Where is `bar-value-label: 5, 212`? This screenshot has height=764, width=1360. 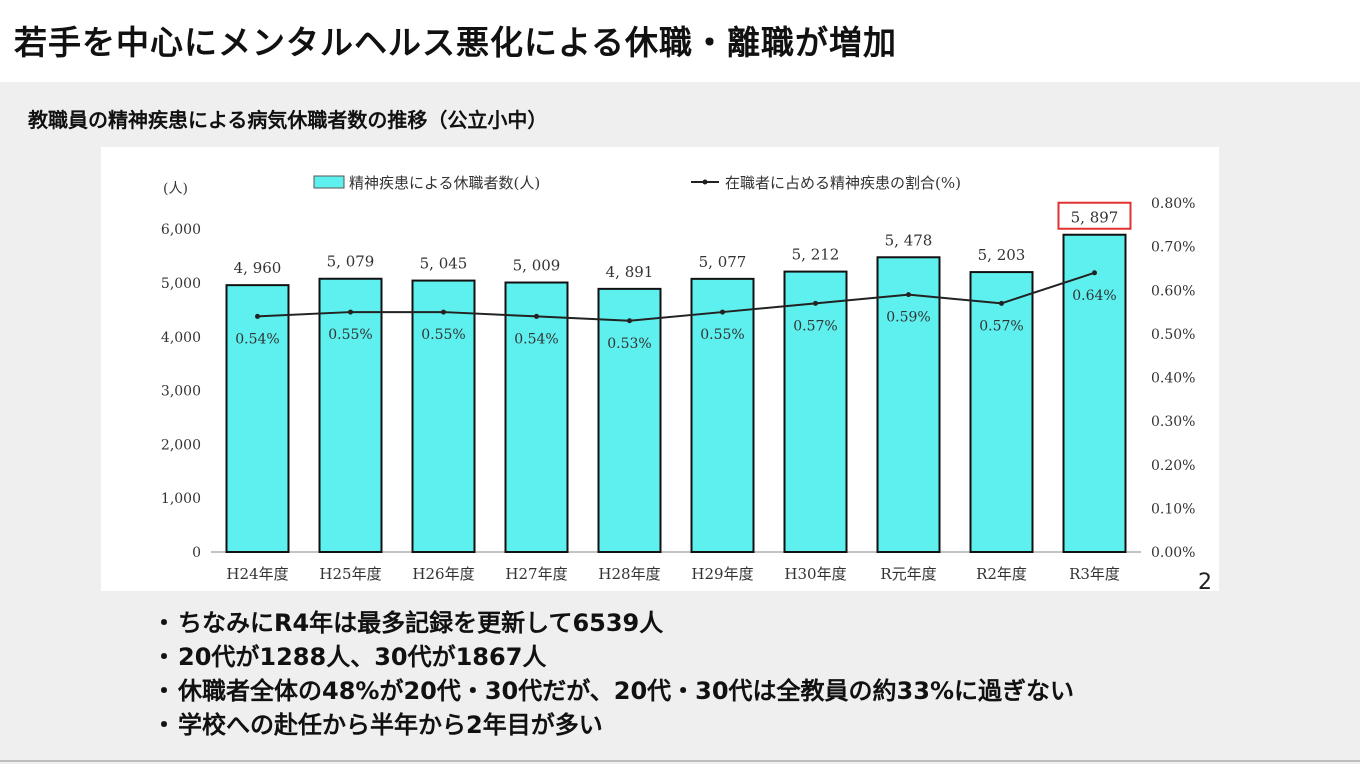
bar-value-label: 5, 212 is located at coordinates (816, 255).